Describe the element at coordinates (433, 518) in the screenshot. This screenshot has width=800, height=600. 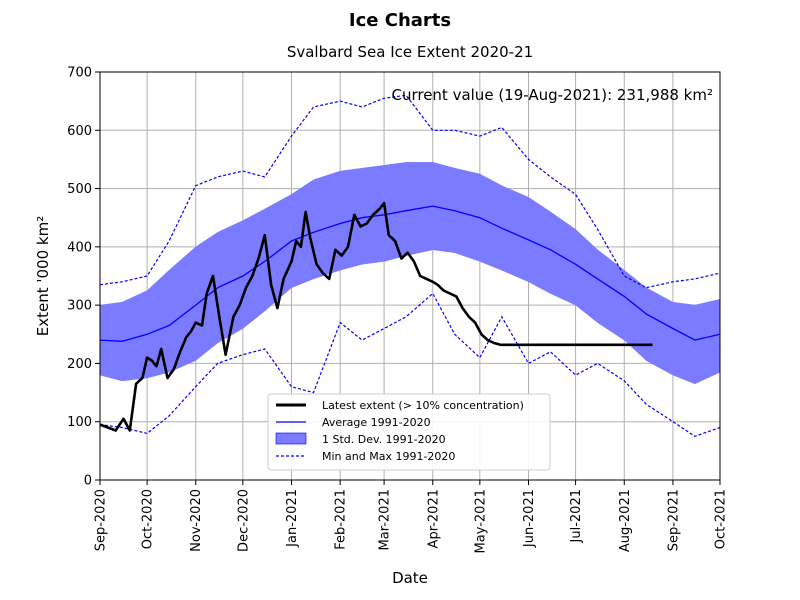
I see `x-tick-label: Apr-2021` at that location.